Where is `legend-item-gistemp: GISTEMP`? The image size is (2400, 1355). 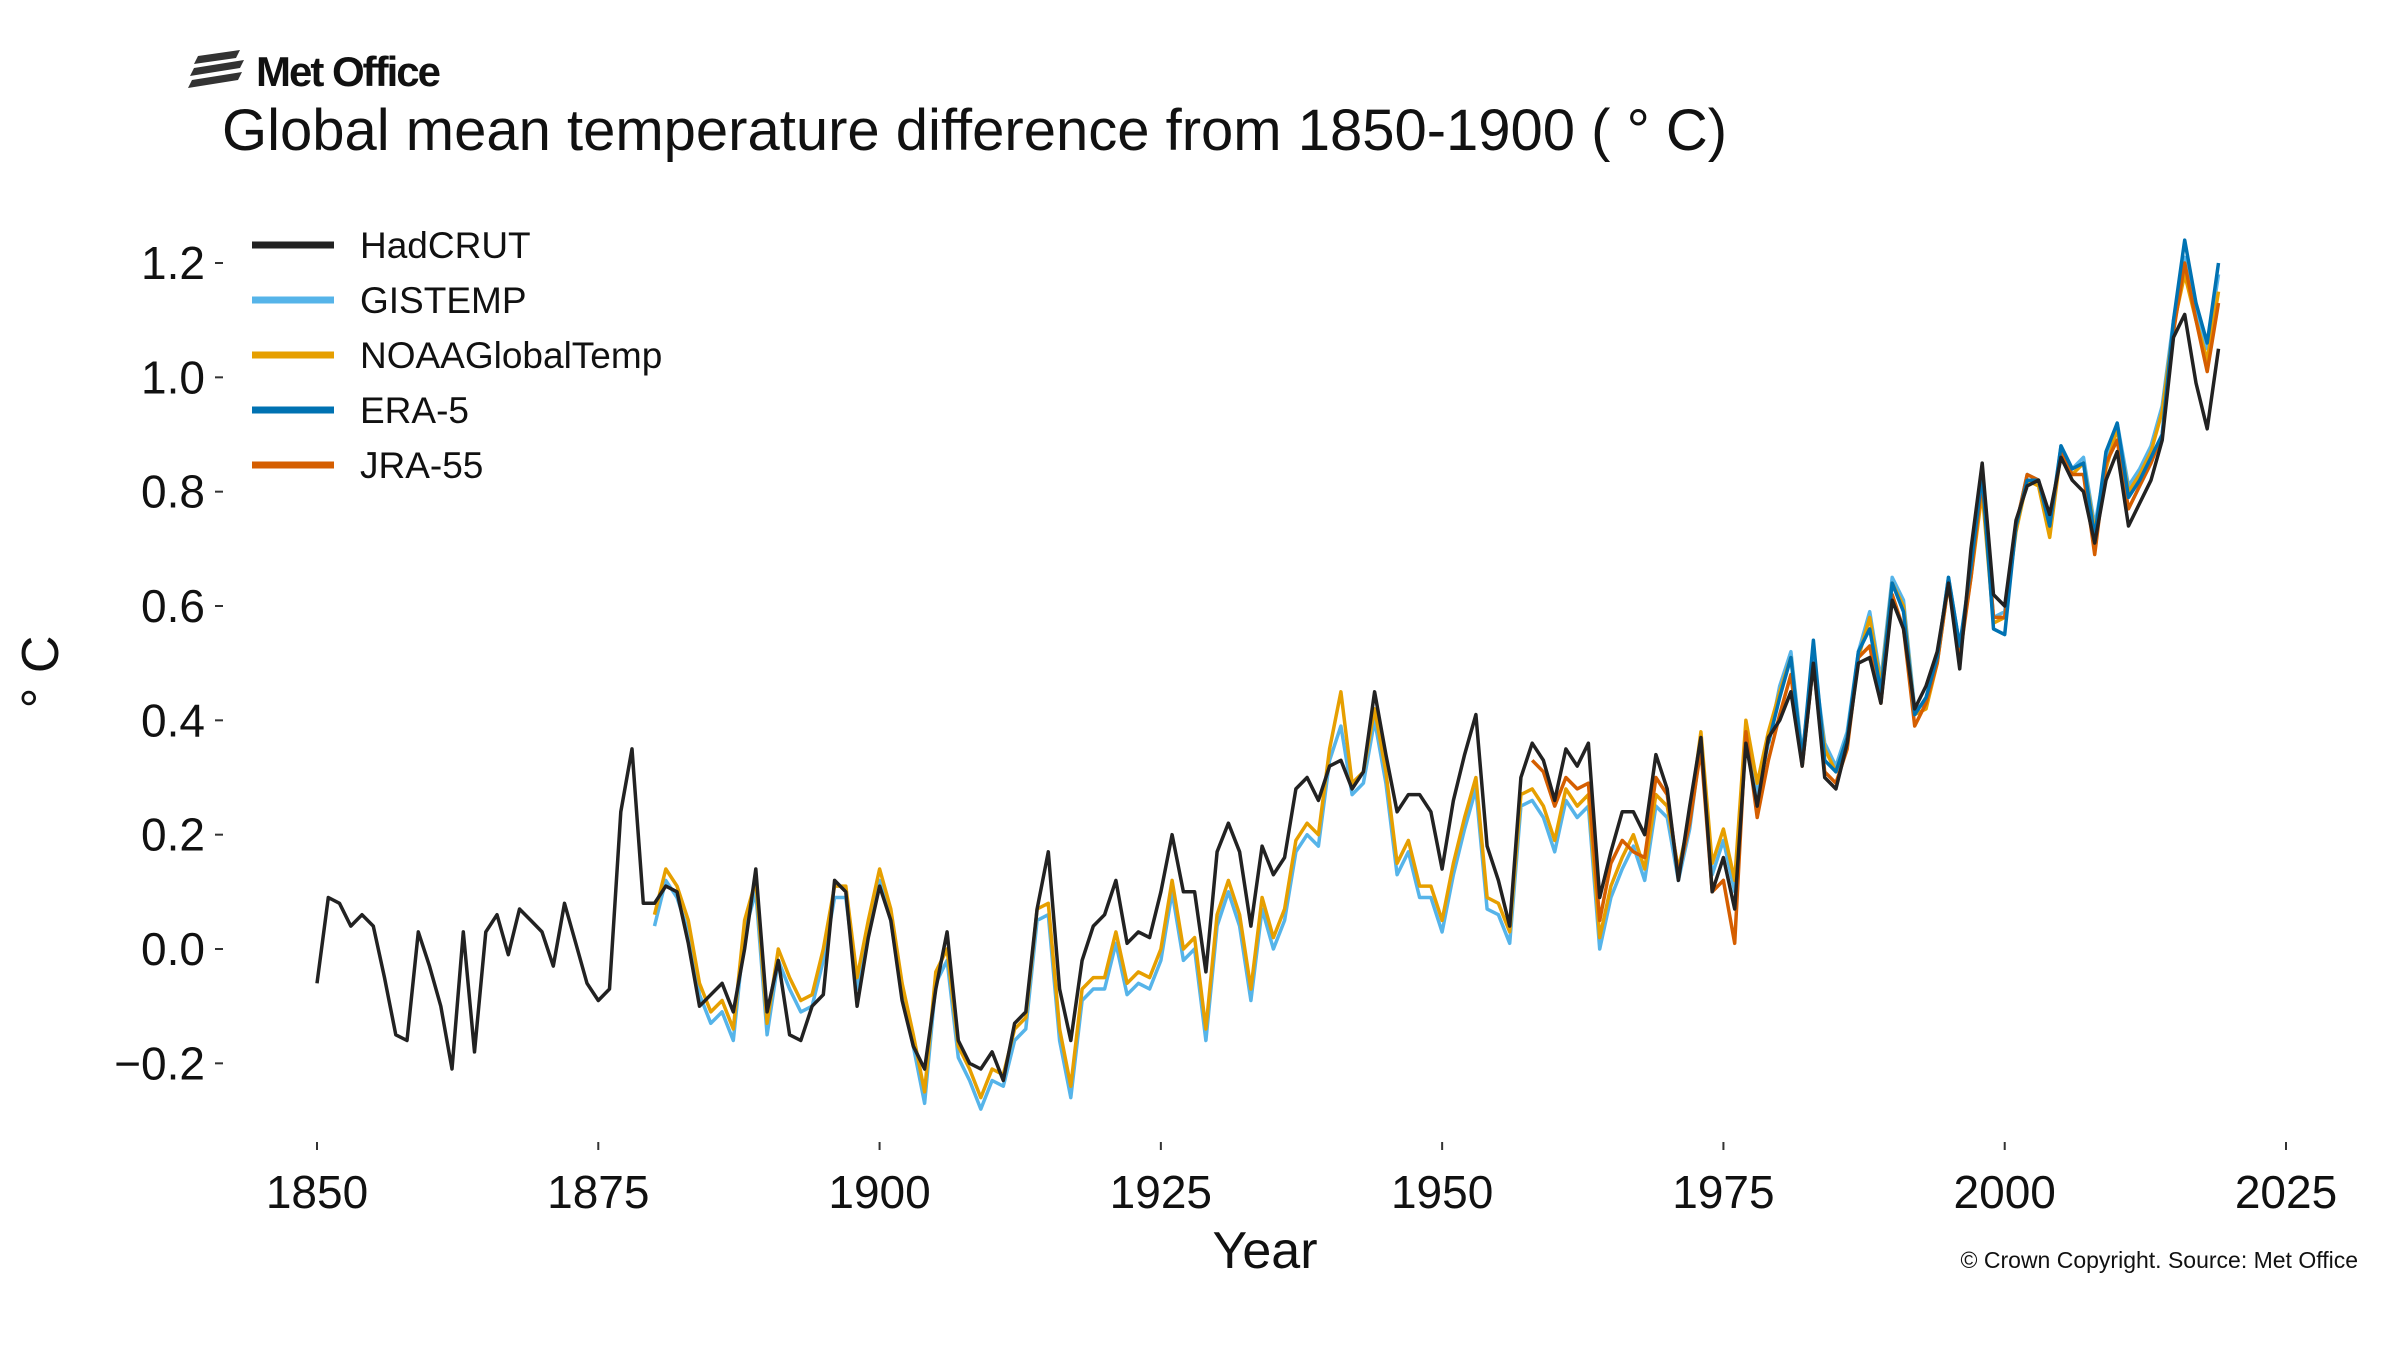 legend-item-gistemp: GISTEMP is located at coordinates (389, 300).